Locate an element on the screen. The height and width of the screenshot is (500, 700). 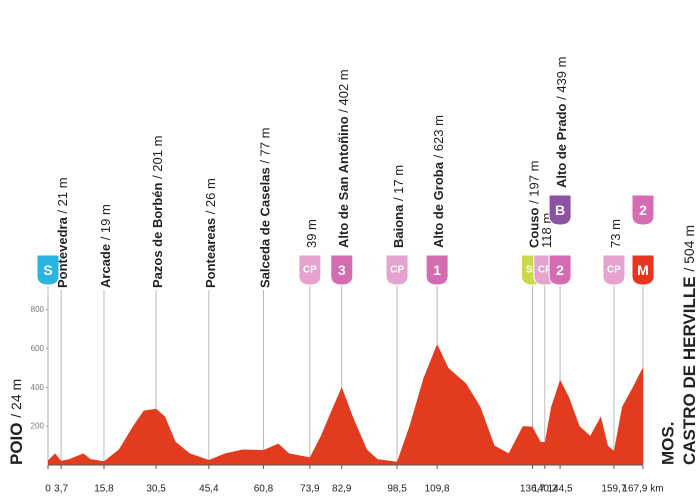
stop-name: Arcade is located at coordinates (104, 266).